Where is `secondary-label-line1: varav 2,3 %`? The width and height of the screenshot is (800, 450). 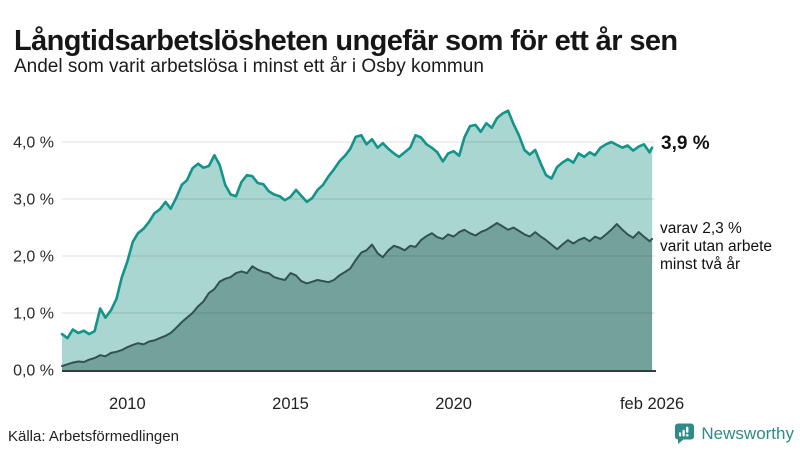 secondary-label-line1: varav 2,3 % is located at coordinates (701, 228).